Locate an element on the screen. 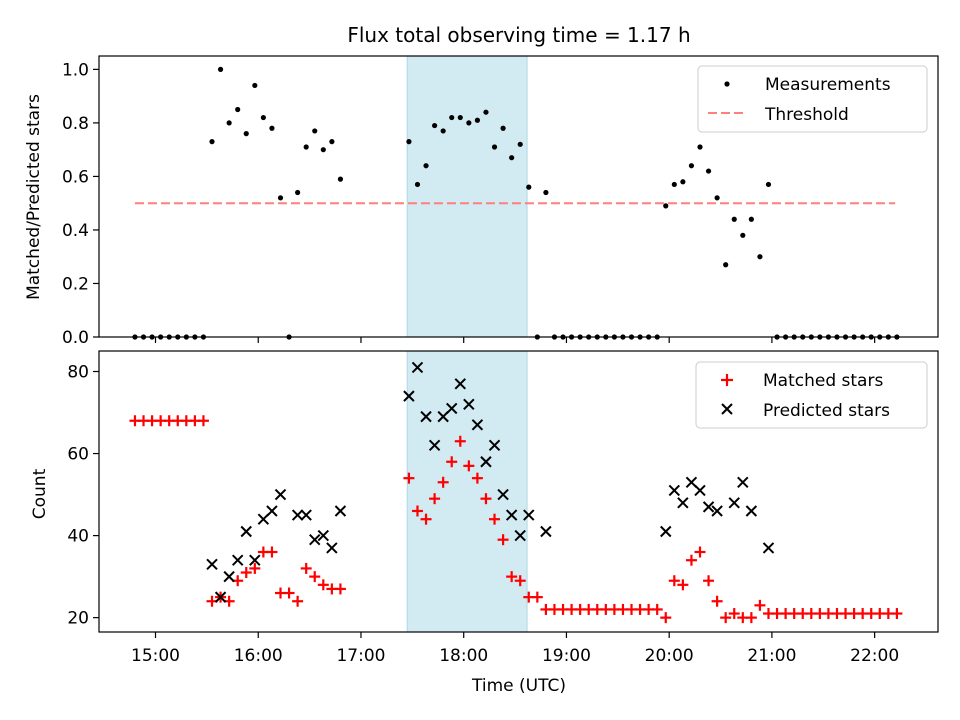  bottom-legend-box is located at coordinates (811, 395).